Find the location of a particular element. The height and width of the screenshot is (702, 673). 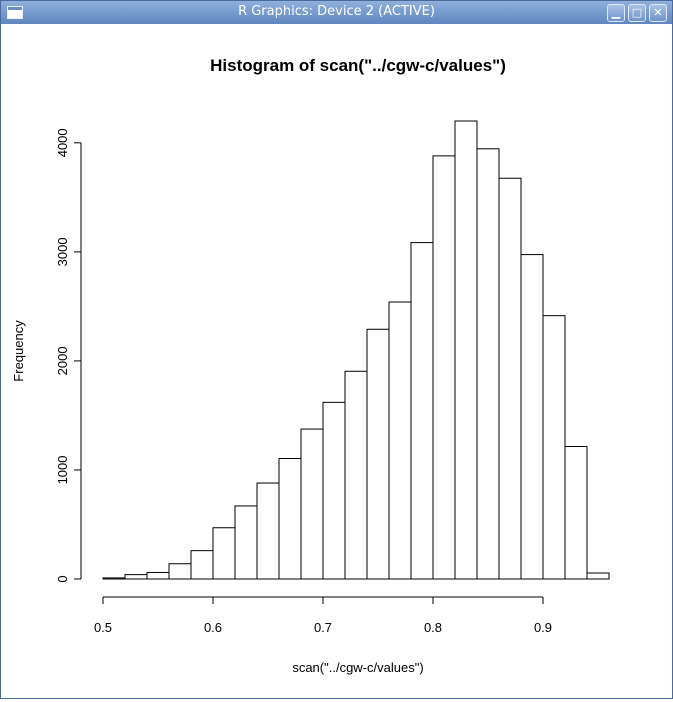

maximize-icon: □ is located at coordinates (637, 13).